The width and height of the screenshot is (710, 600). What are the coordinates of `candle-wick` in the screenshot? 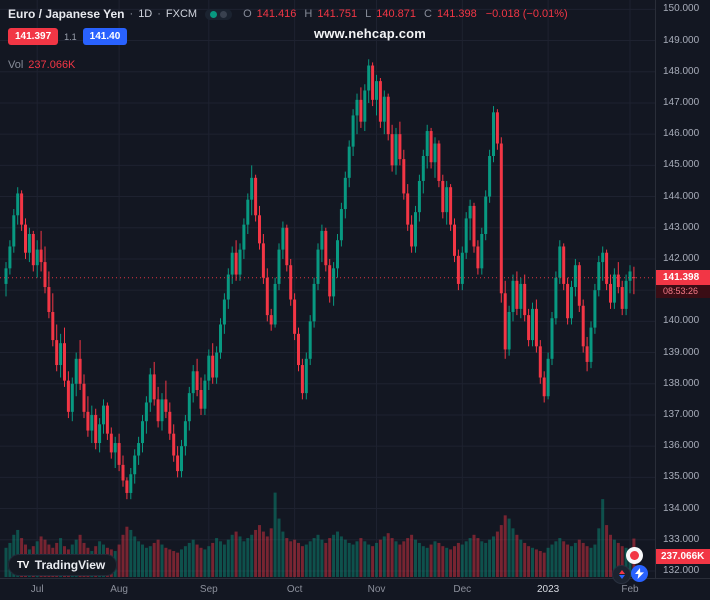 It's located at (603, 263).